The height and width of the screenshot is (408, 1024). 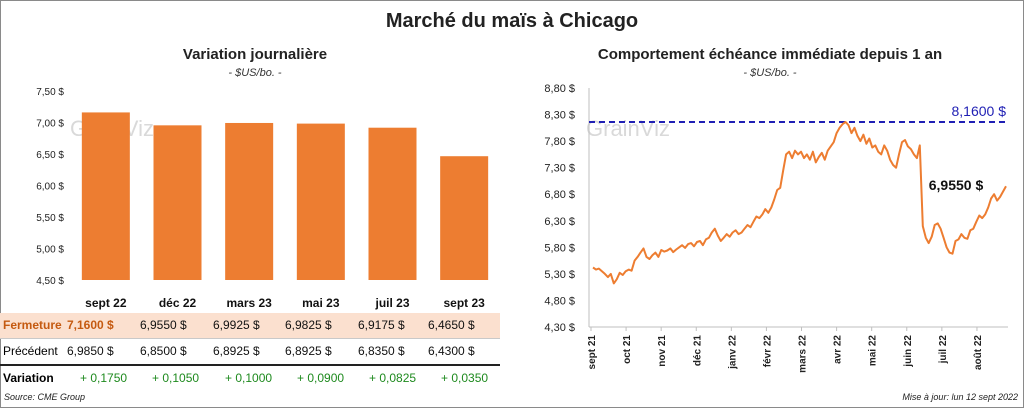 I want to click on watermark: GrainViz, so click(x=628, y=128).